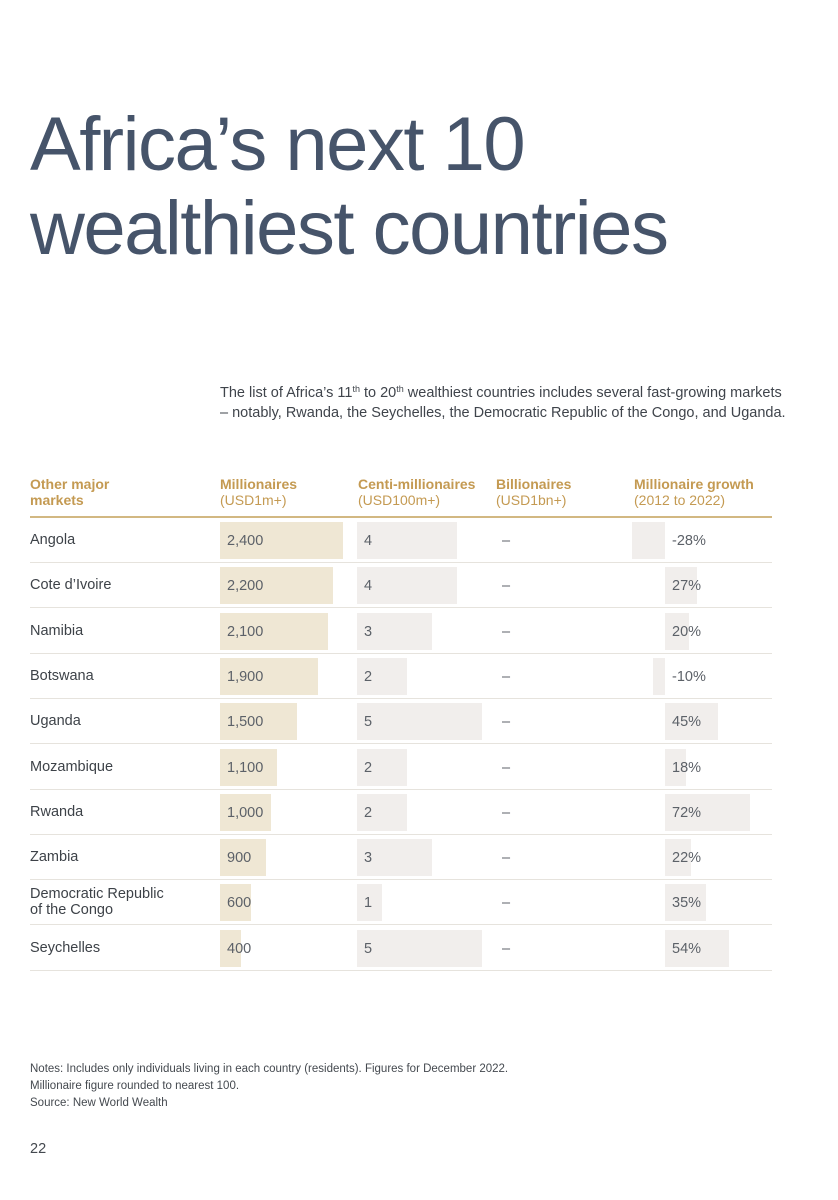  Describe the element at coordinates (71, 585) in the screenshot. I see `market-name: Cote d’Ivoire` at that location.